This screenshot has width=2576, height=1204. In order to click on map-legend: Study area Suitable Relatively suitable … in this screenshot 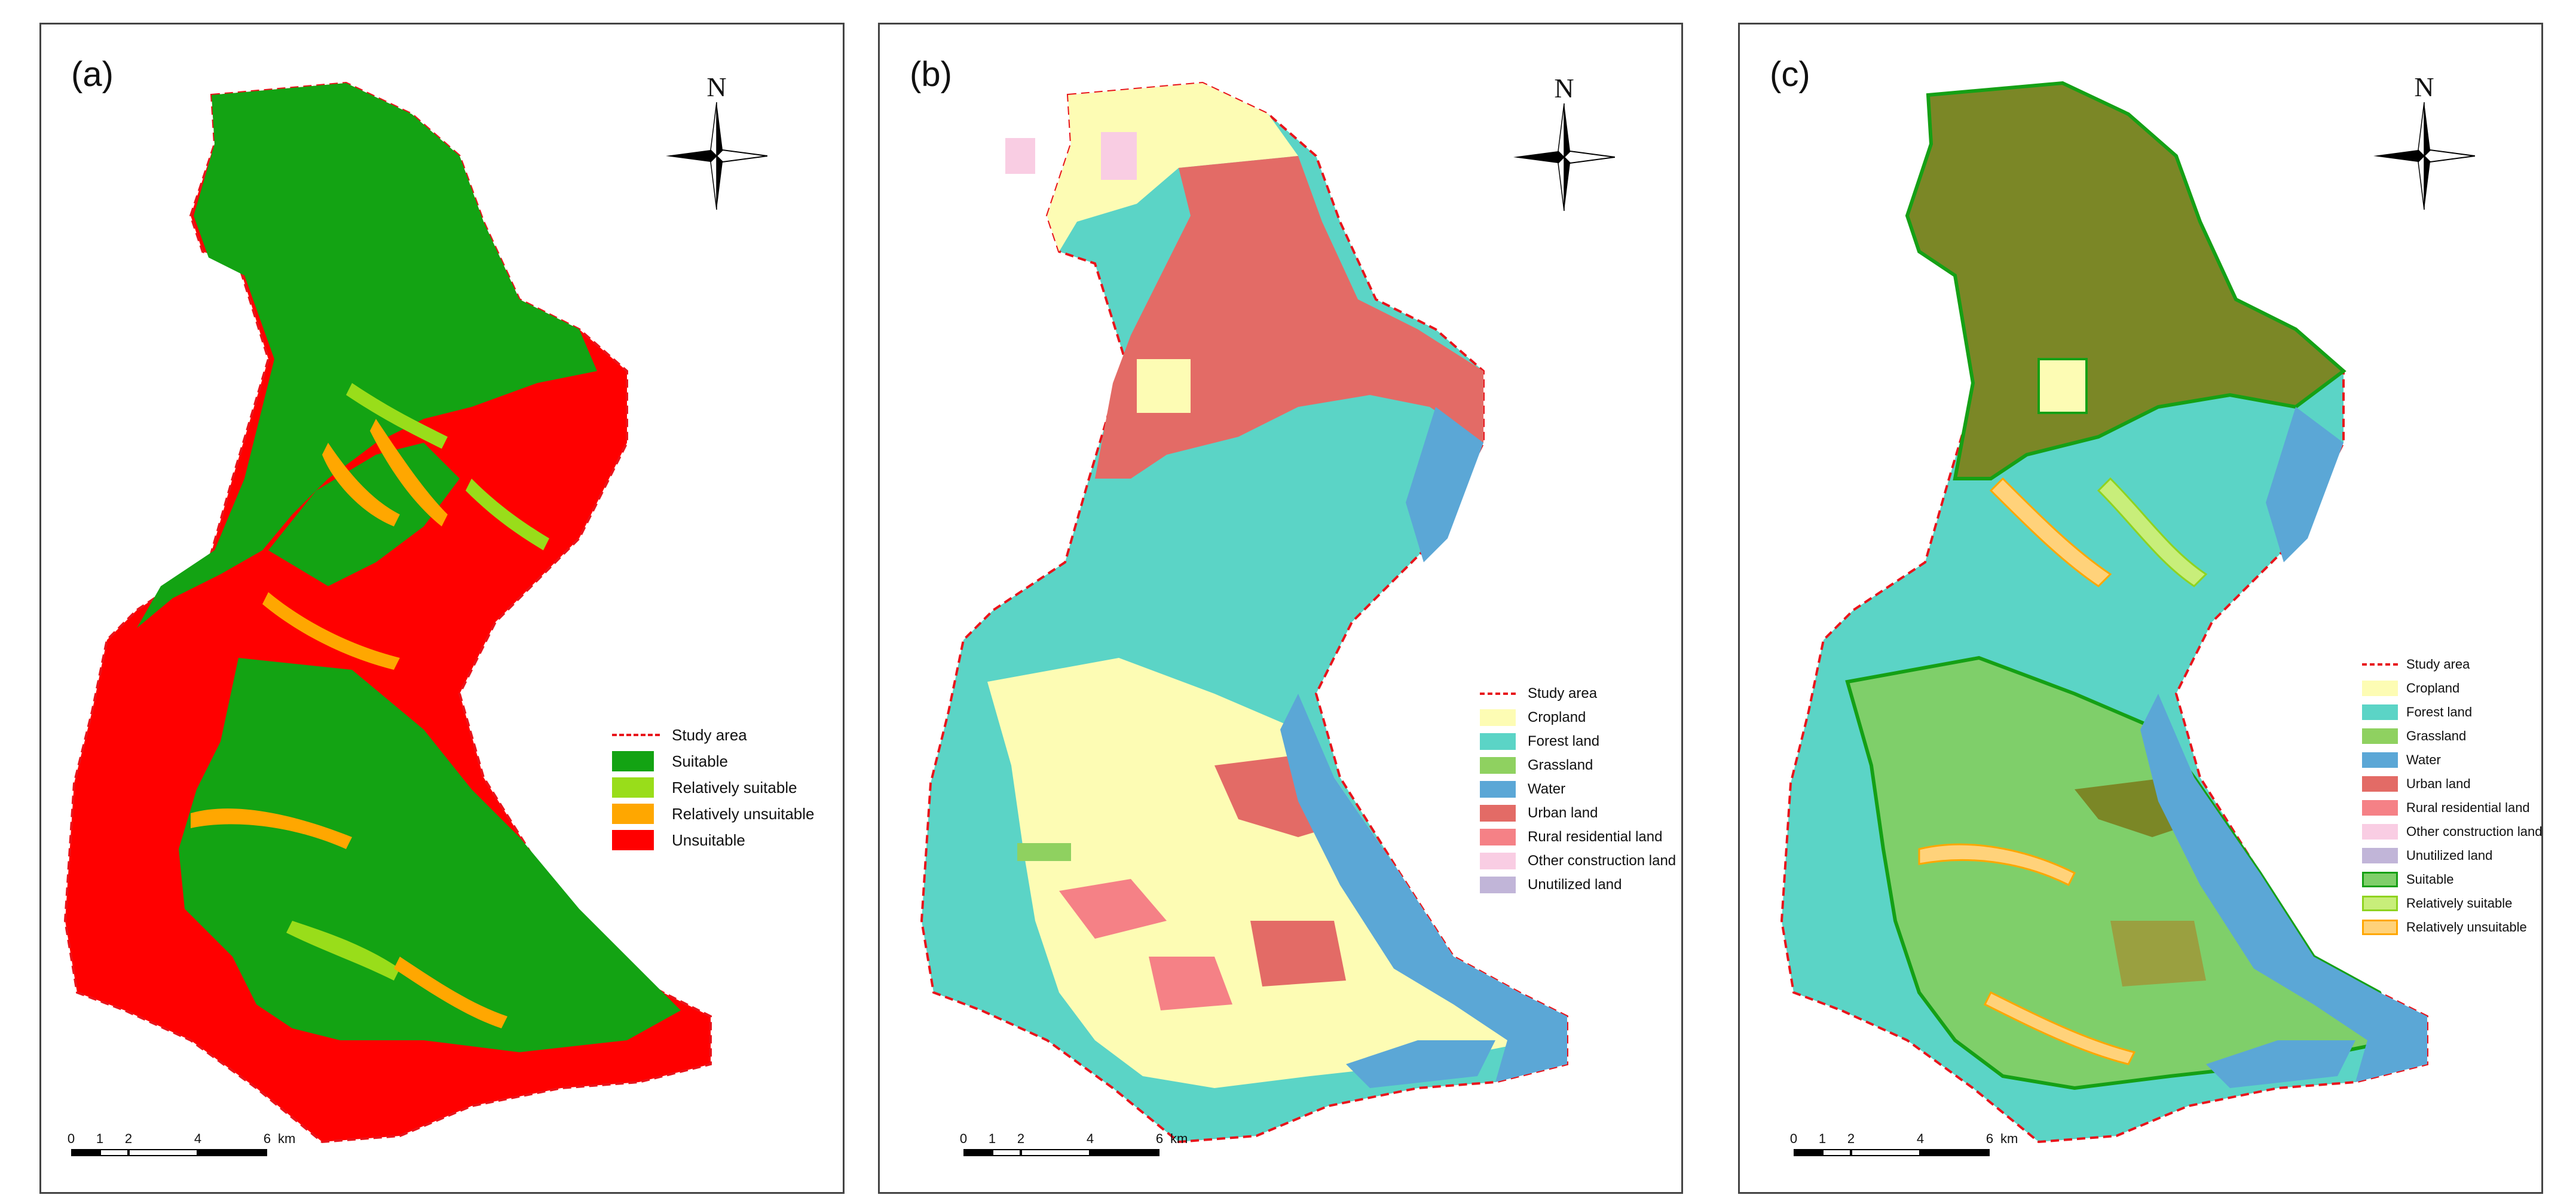, I will do `click(713, 787)`.